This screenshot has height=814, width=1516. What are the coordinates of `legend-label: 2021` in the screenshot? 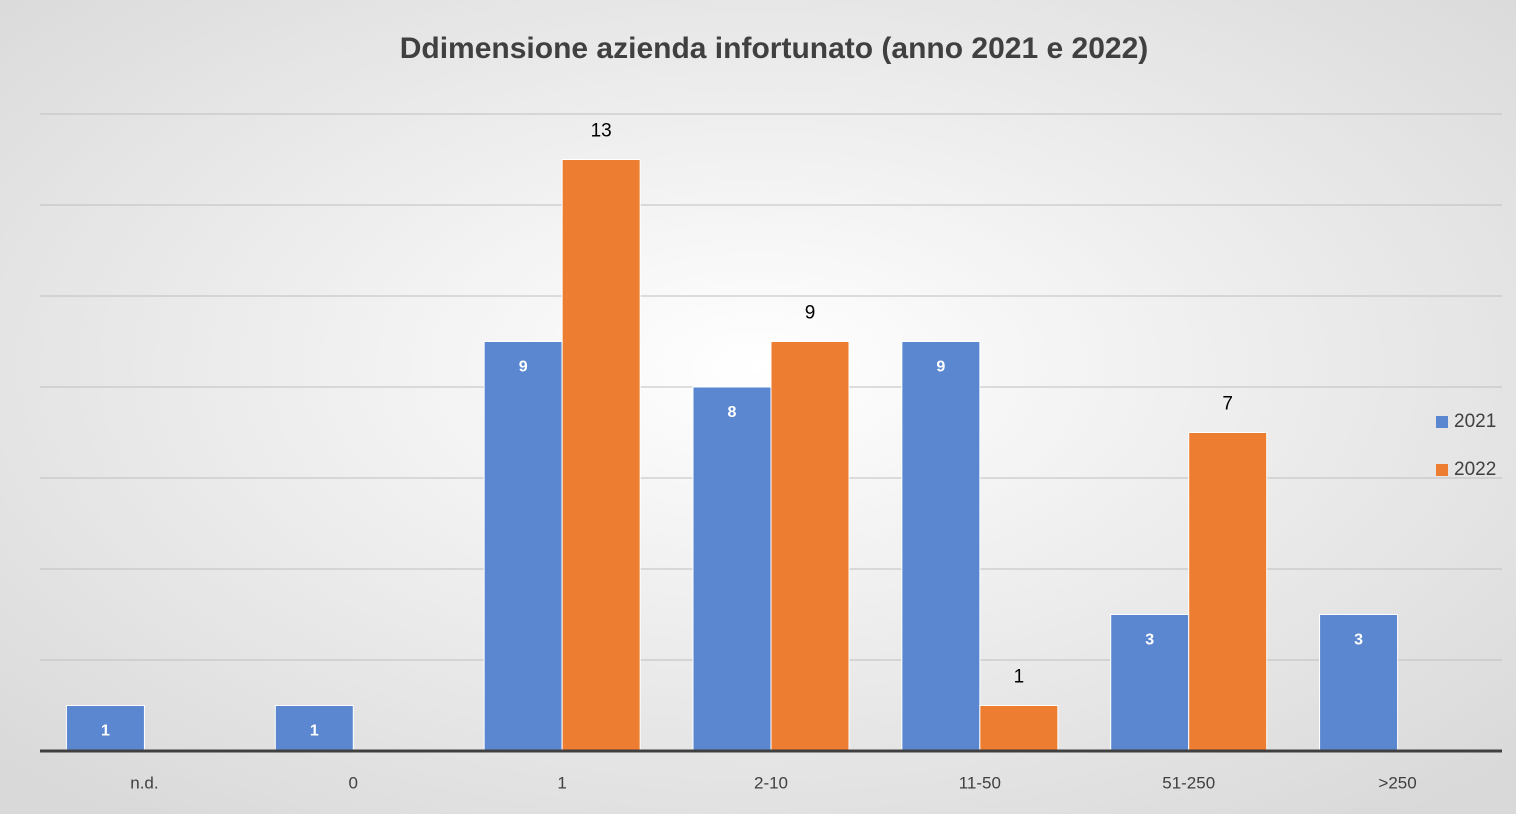 It's located at (1475, 421).